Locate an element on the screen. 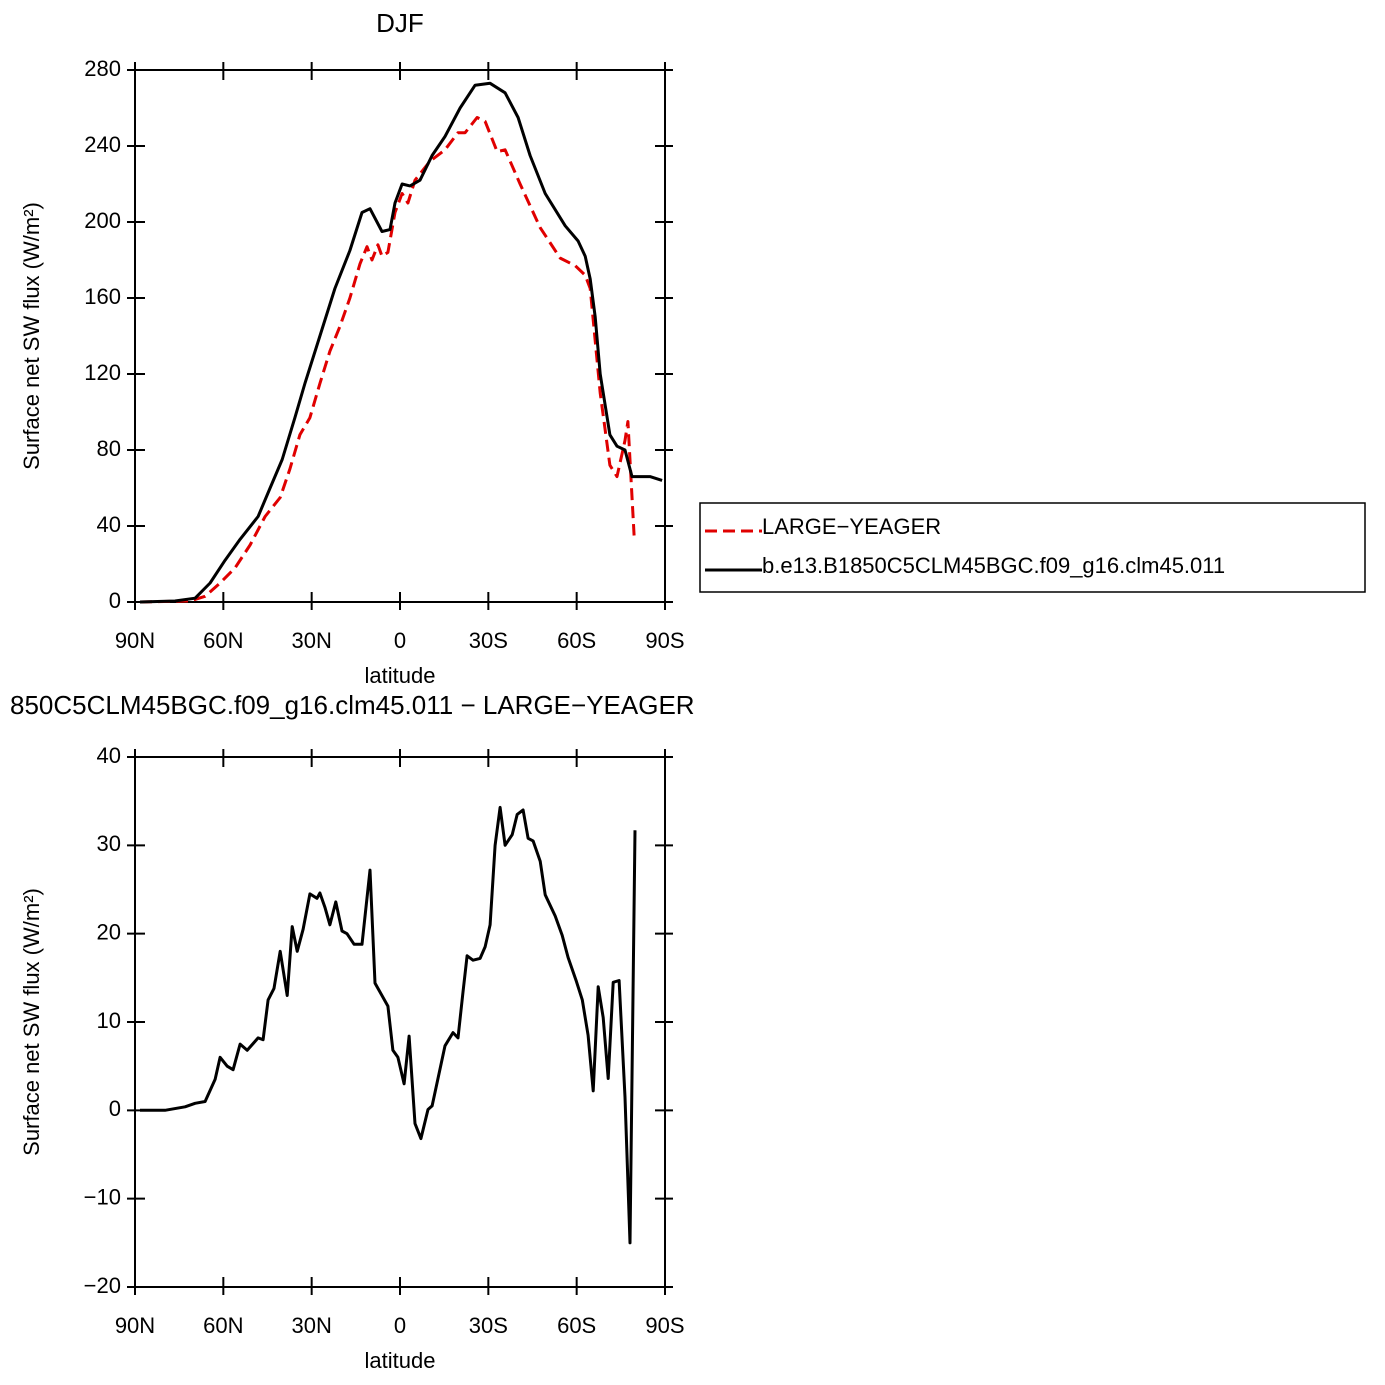 The width and height of the screenshot is (1385, 1385). chart-title: DJF is located at coordinates (400, 23).